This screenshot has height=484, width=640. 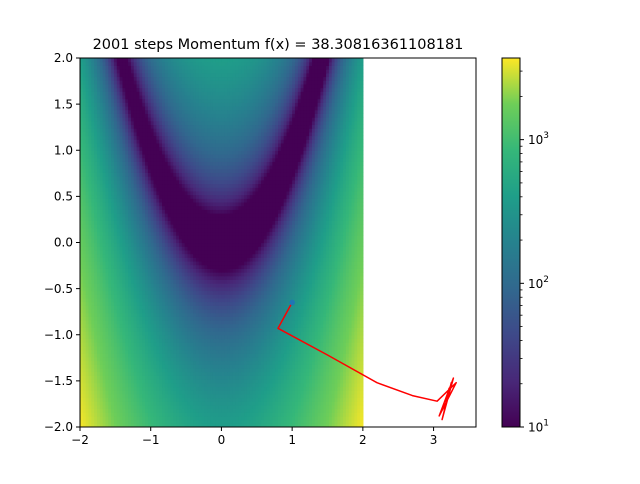 What do you see at coordinates (292, 440) in the screenshot?
I see `x-tick-label: 1` at bounding box center [292, 440].